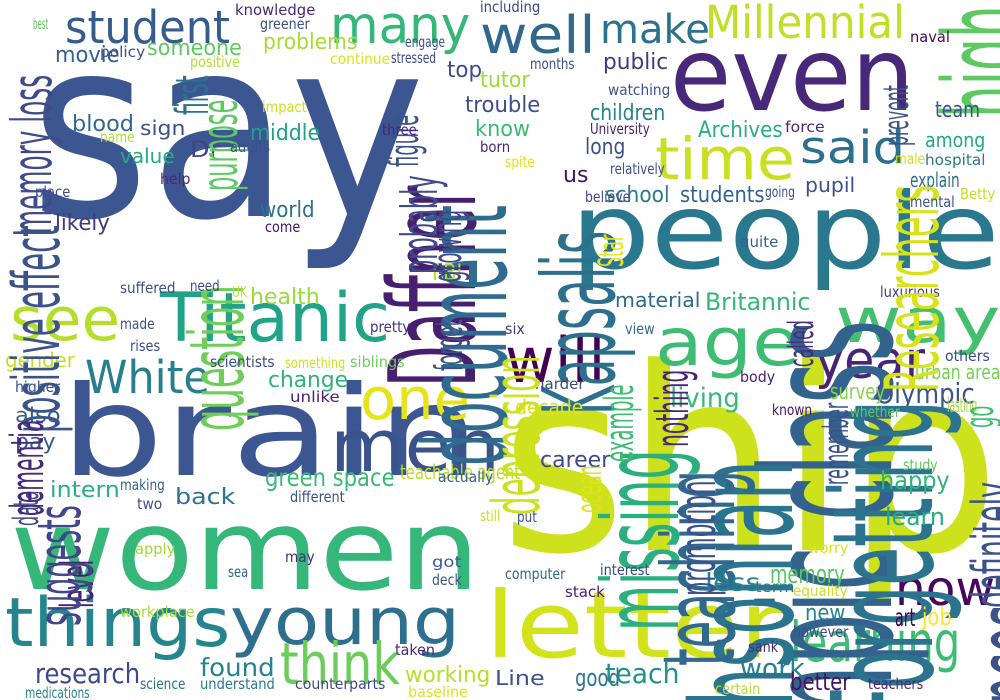 The image size is (1000, 700). Describe the element at coordinates (145, 346) in the screenshot. I see `word-rises: rises` at that location.